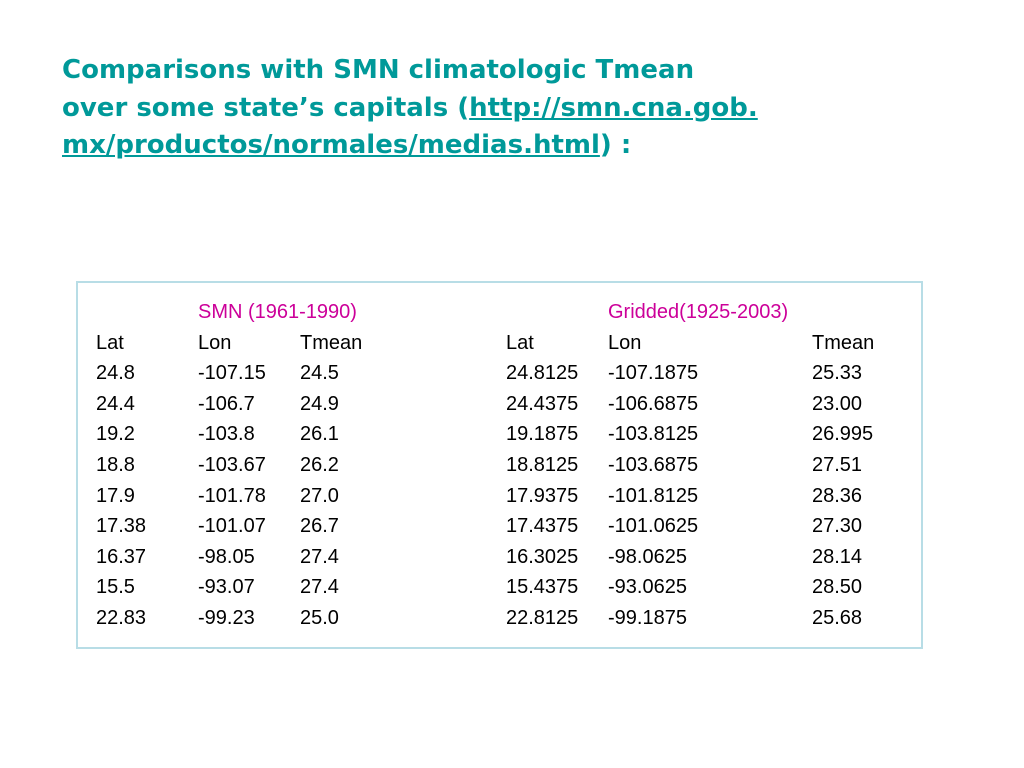  I want to click on cell: 28.14, so click(837, 556).